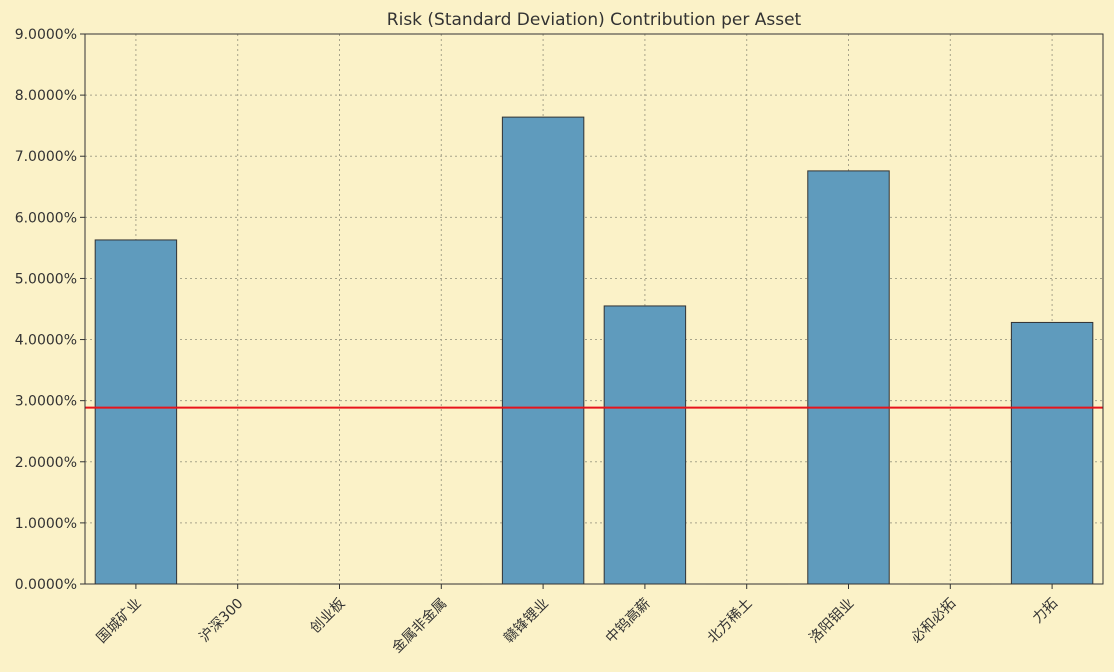 This screenshot has width=1114, height=672. I want to click on x-axis-ticks: 国城矿业 沪深300 创业板 金属非金属 赣锋锂业 中钨高薪 北方稀土 洛阳钼业 必和必拓 力拓, so click(577, 620).